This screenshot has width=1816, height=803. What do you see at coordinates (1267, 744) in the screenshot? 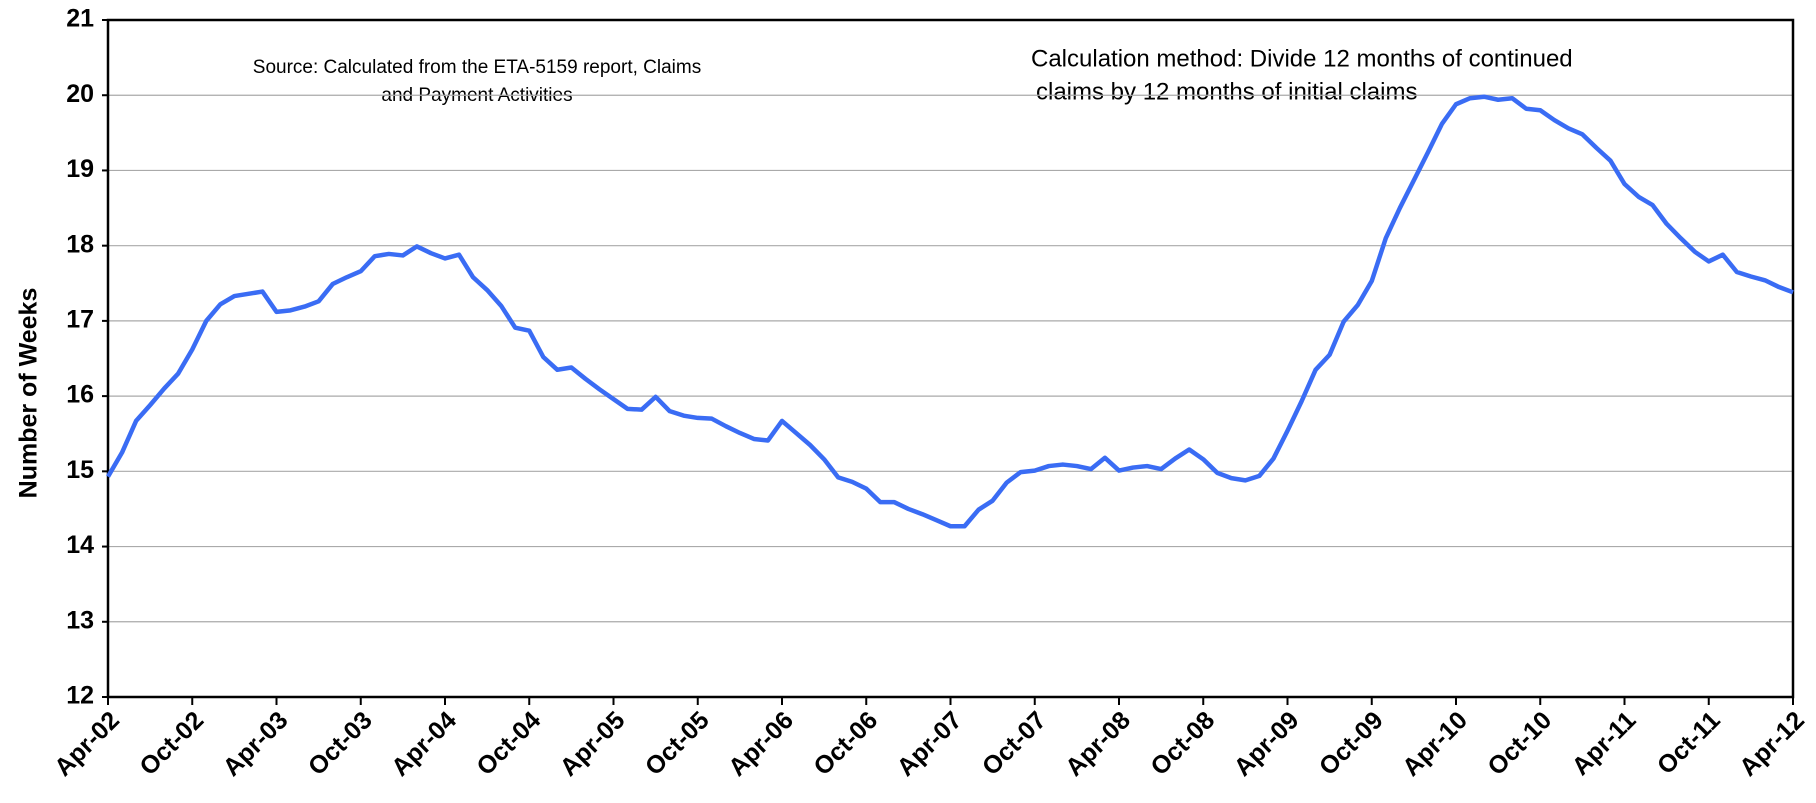
I see `x-tick-label: Apr-09` at bounding box center [1267, 744].